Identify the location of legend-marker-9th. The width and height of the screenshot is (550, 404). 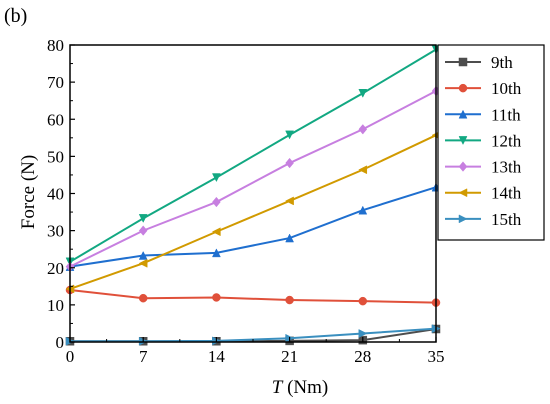
(463, 62).